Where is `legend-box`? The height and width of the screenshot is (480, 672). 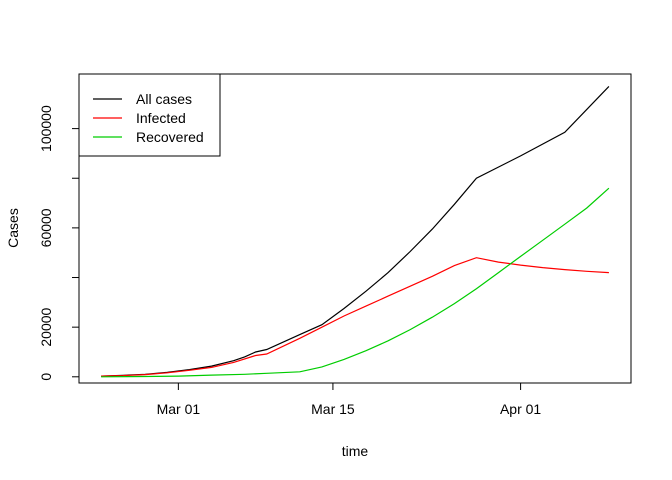 legend-box is located at coordinates (149, 115).